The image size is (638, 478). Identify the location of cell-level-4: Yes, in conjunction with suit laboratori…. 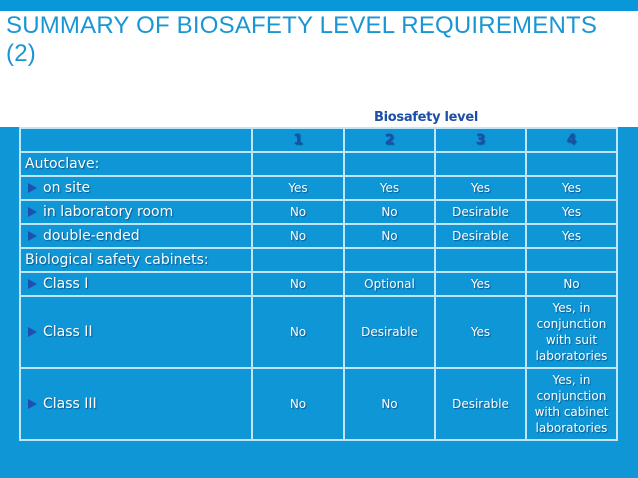
(571, 332).